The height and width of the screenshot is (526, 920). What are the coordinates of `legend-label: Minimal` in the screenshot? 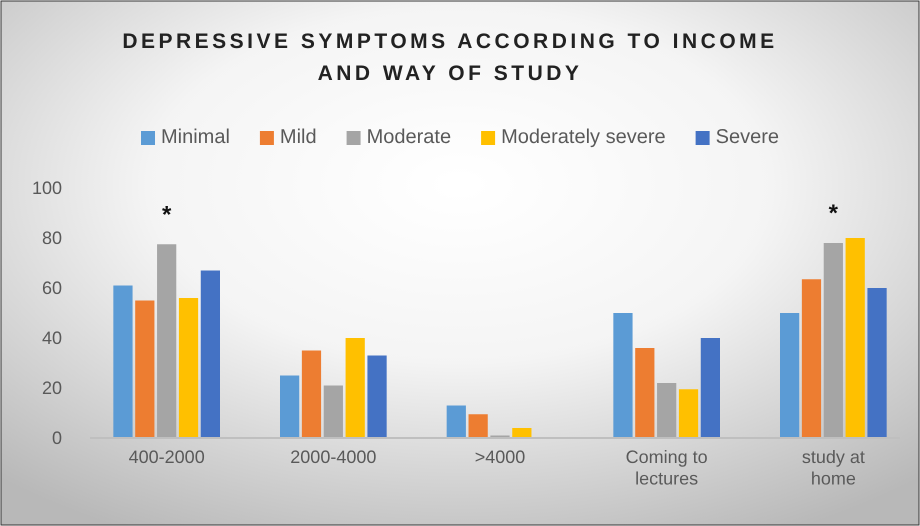 It's located at (195, 137).